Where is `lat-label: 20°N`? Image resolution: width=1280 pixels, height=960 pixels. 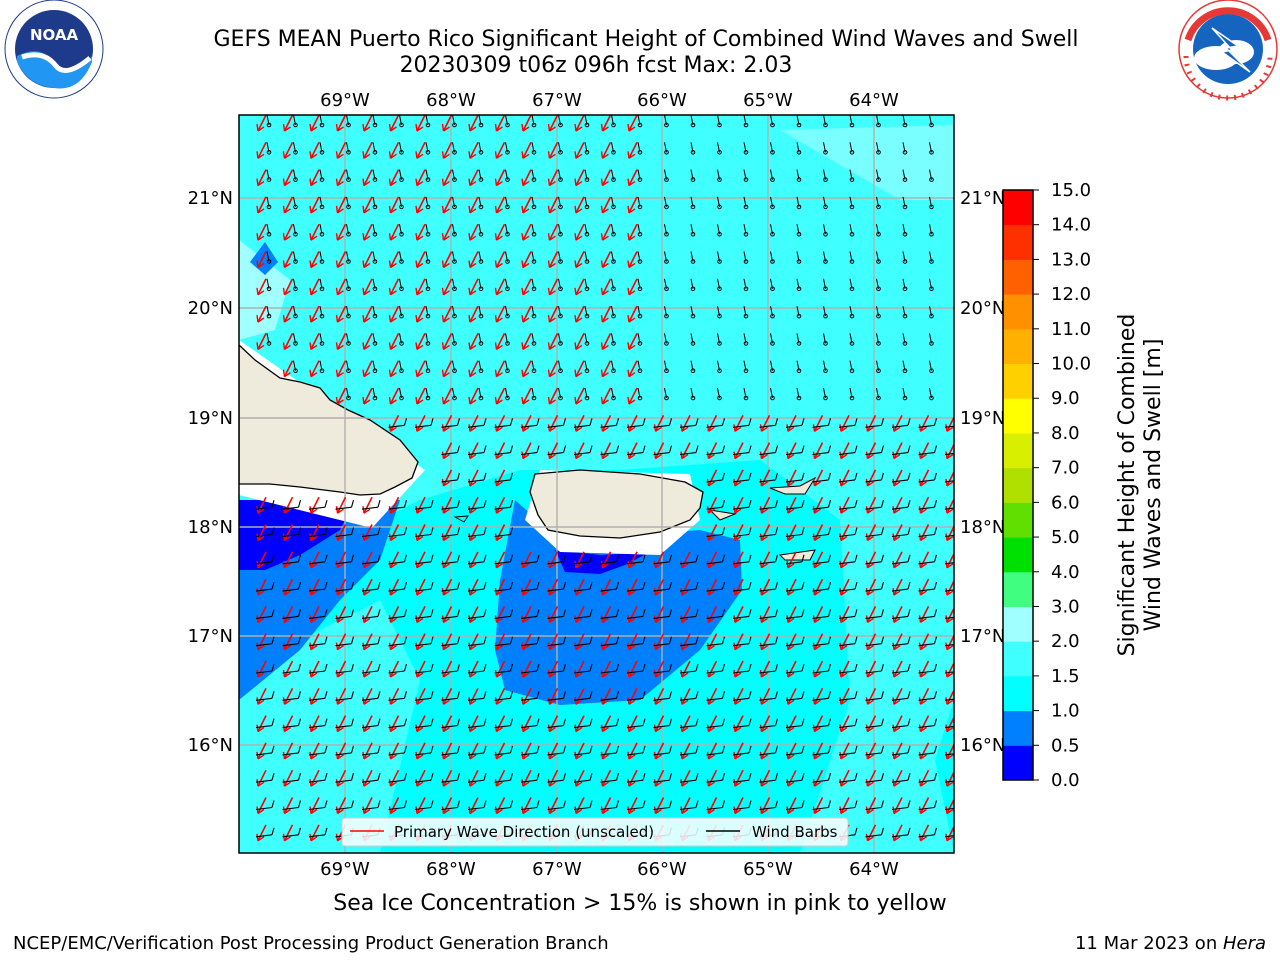 lat-label: 20°N is located at coordinates (982, 308).